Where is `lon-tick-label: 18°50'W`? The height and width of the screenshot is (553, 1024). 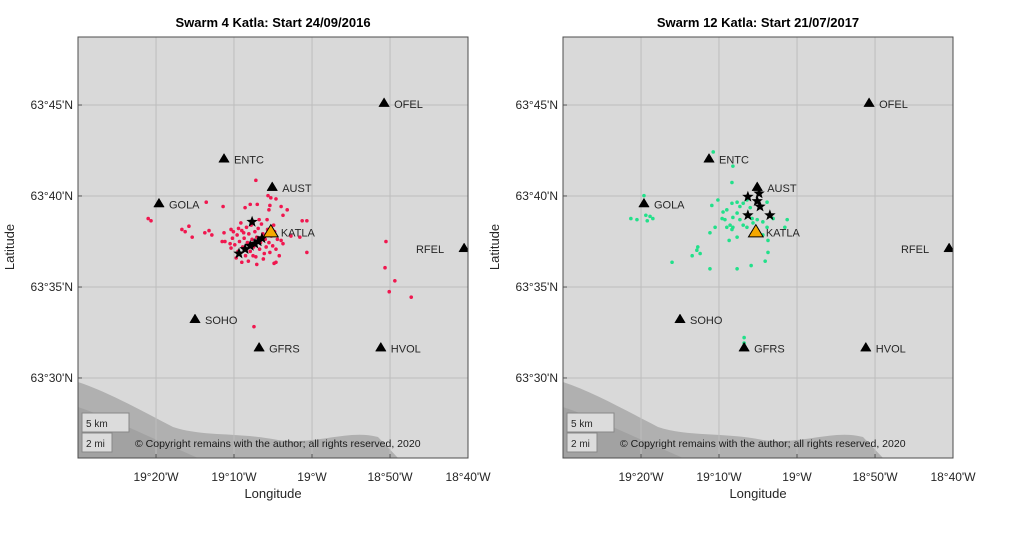 lon-tick-label: 18°50'W is located at coordinates (875, 477).